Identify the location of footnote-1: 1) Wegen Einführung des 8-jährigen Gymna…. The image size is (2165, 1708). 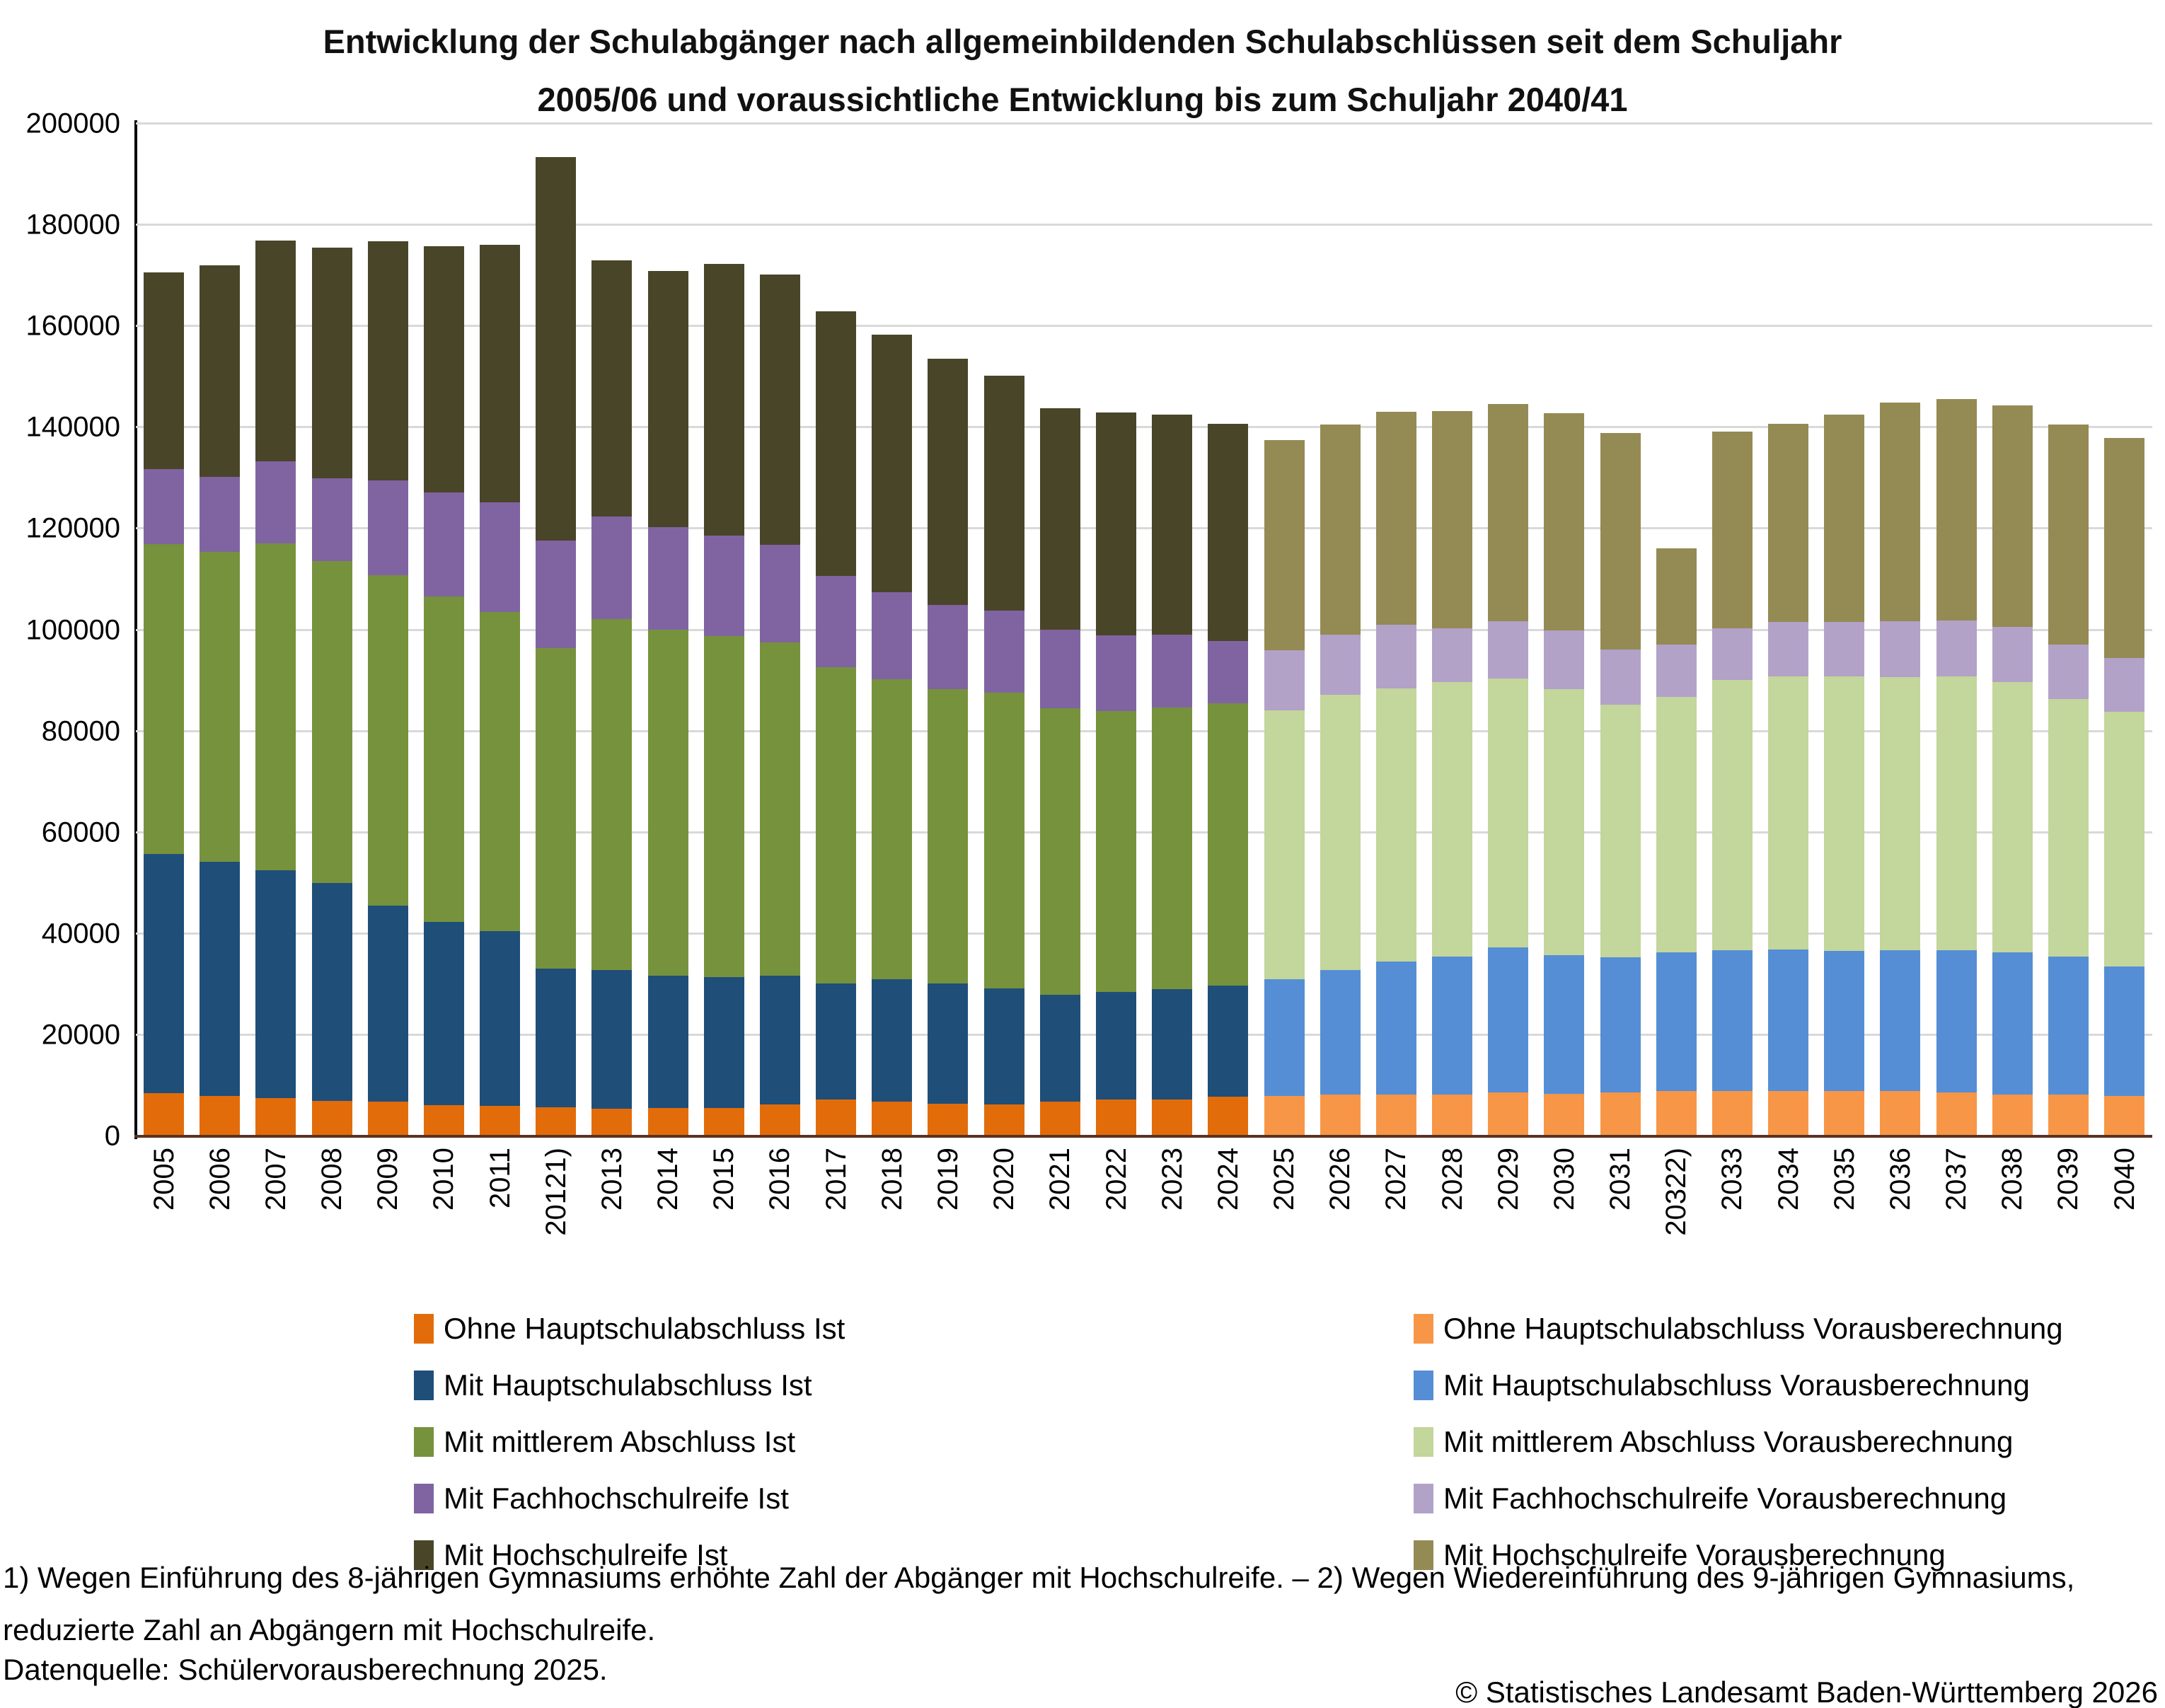
(1039, 1577).